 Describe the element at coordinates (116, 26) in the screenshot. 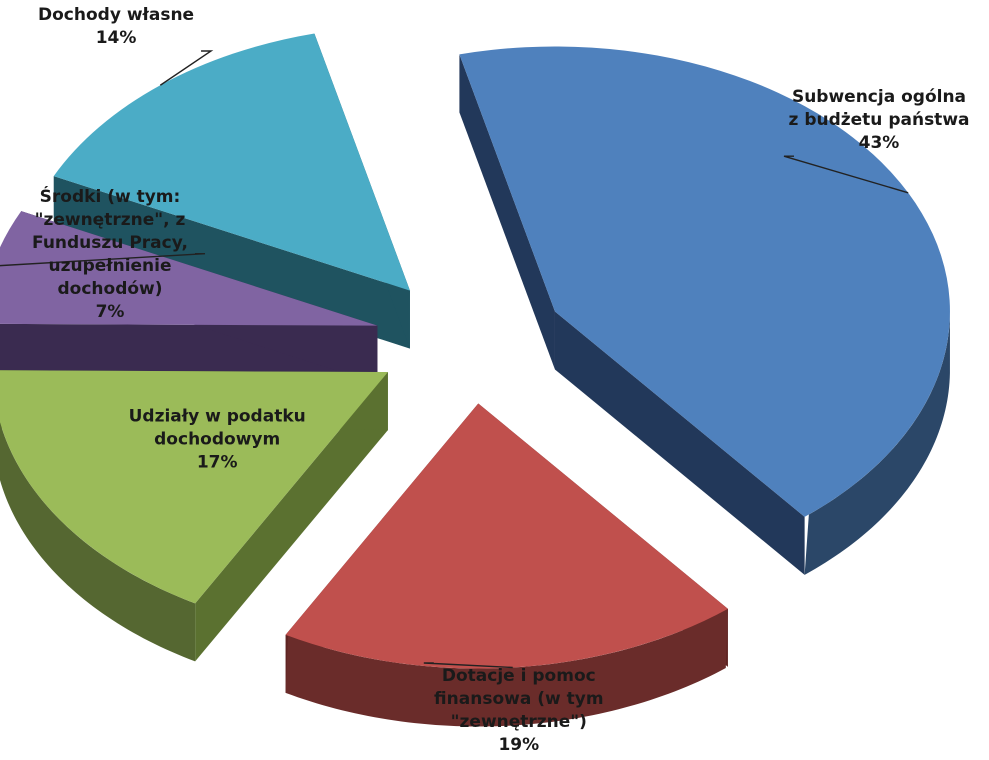

I see `data-label-4: Dochody własne 14%` at that location.